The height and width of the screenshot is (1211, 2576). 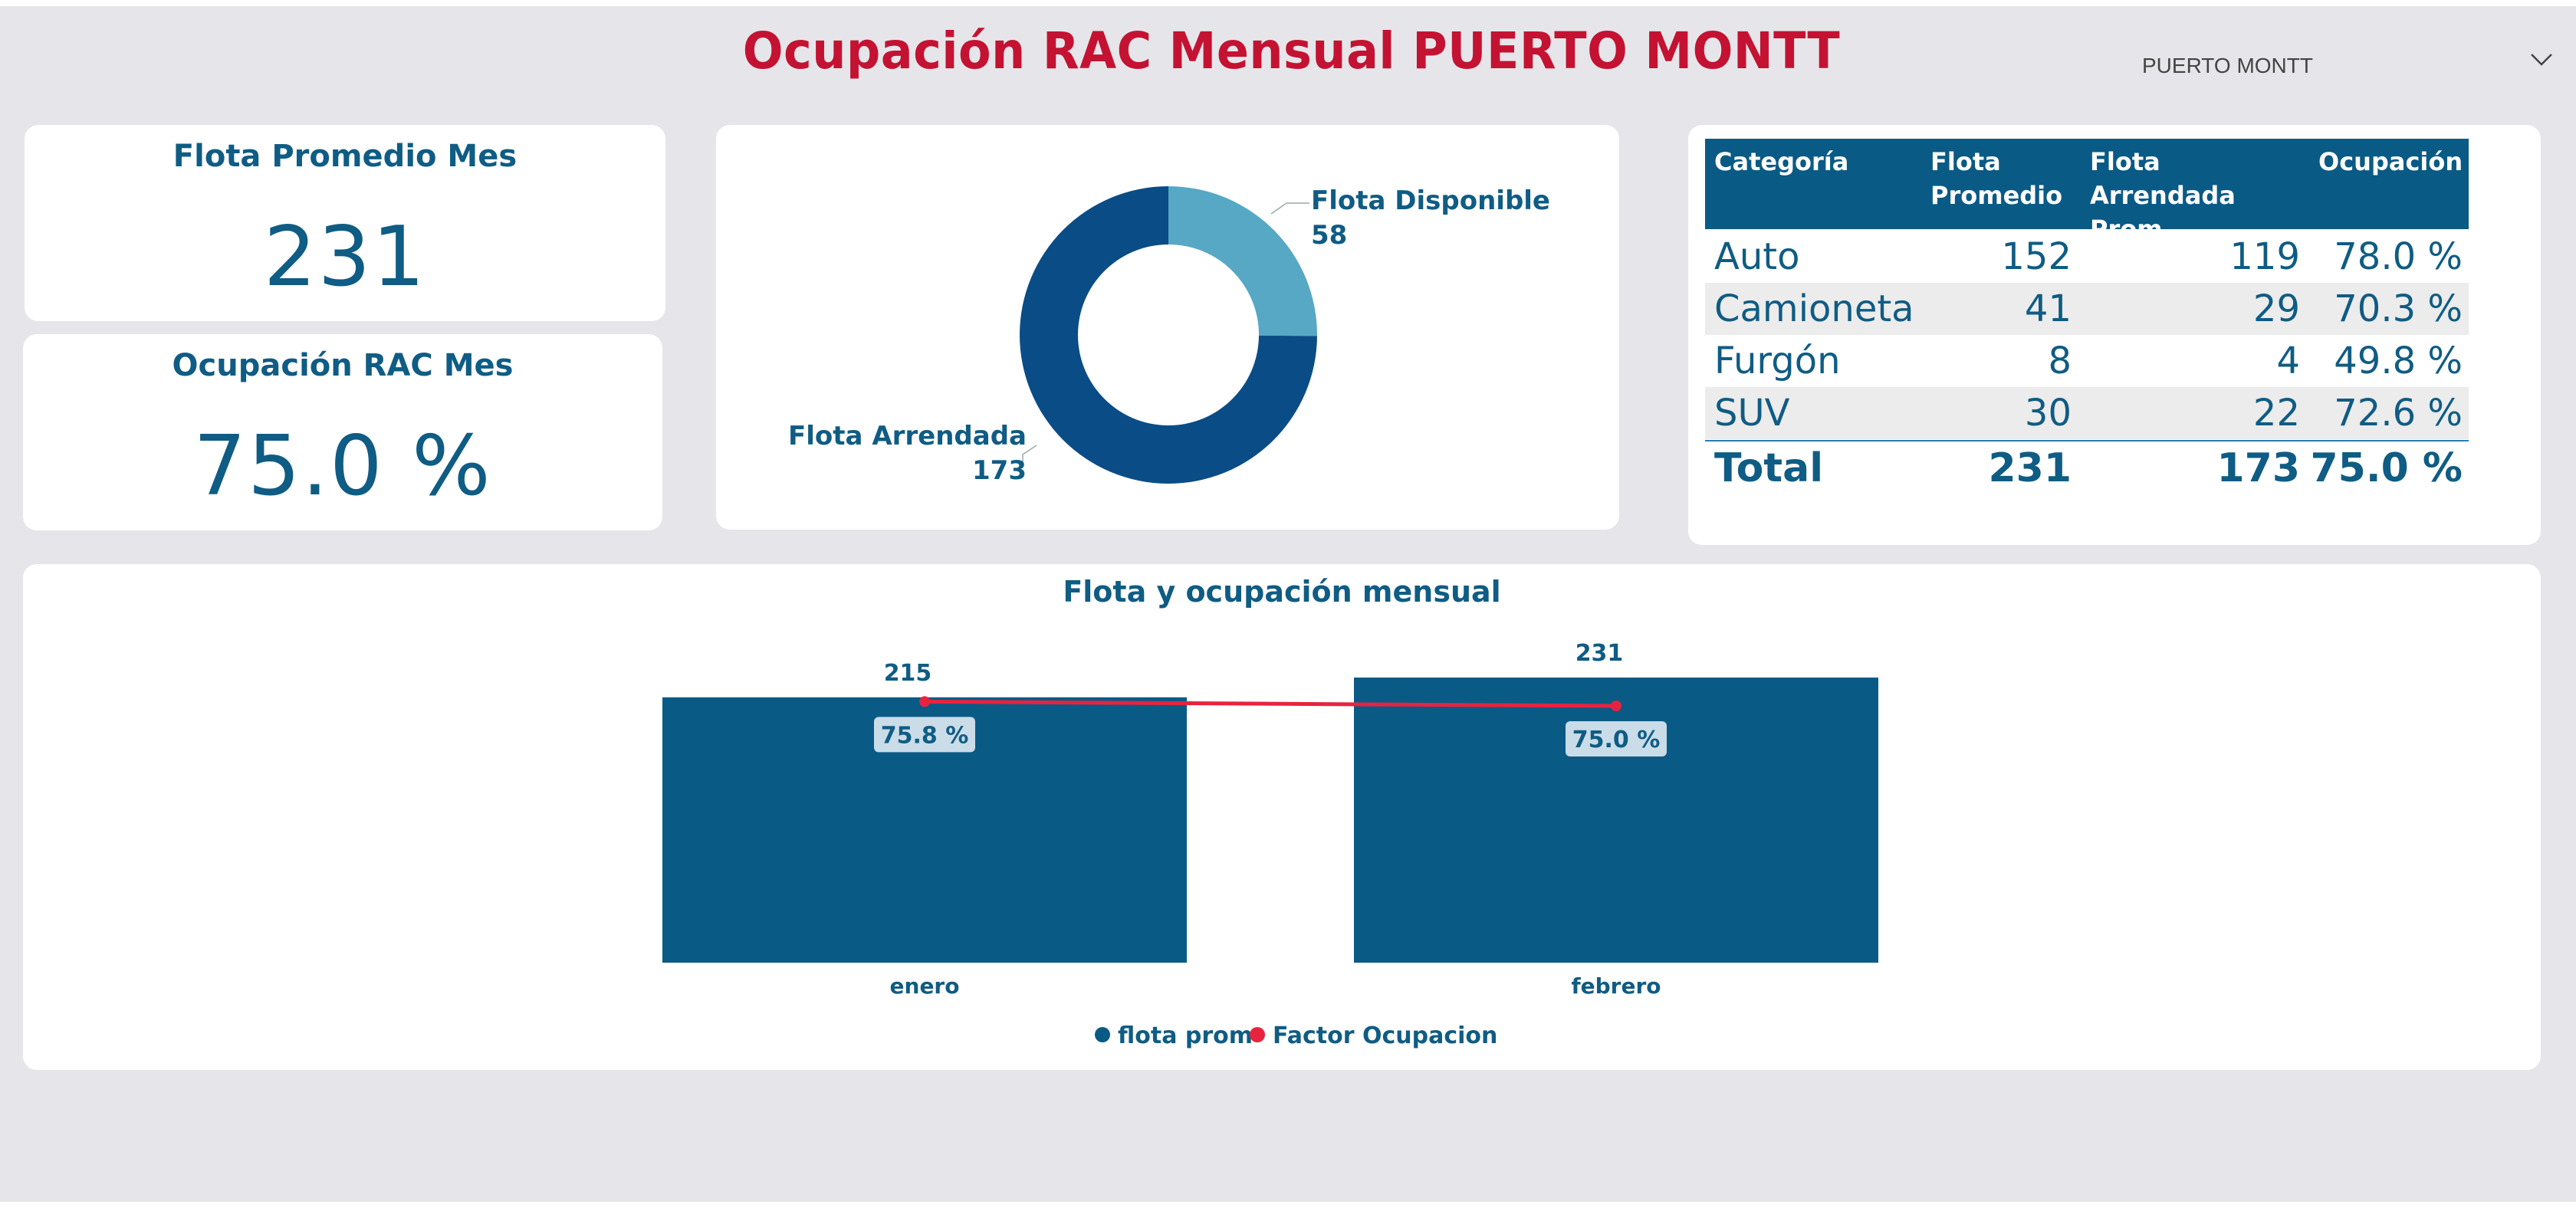 I want to click on kpi-flota-label: Flota Promedio Mes, so click(x=345, y=156).